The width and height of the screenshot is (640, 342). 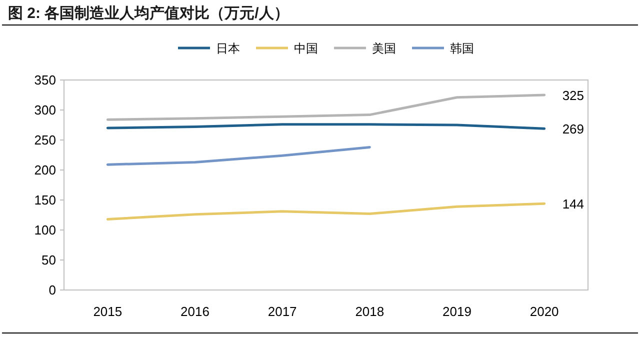 What do you see at coordinates (45, 80) in the screenshot?
I see `y-tick-label: 350` at bounding box center [45, 80].